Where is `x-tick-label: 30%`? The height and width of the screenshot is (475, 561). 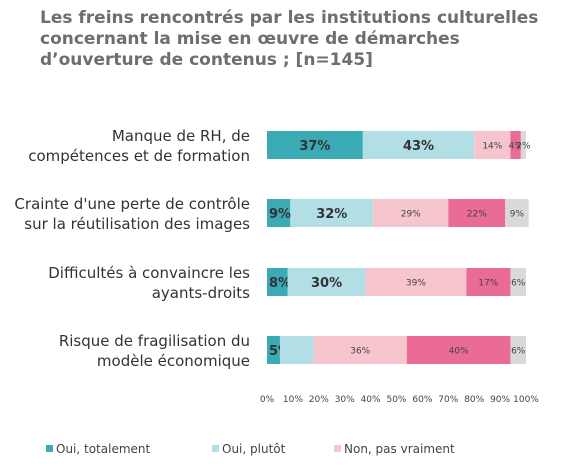 x-tick-label: 30% is located at coordinates (345, 400).